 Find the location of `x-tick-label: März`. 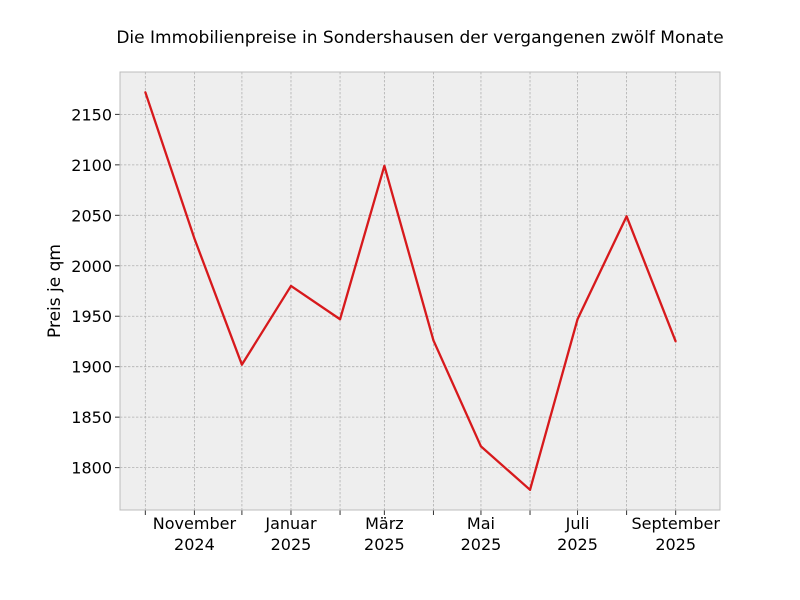

x-tick-label: März is located at coordinates (384, 523).